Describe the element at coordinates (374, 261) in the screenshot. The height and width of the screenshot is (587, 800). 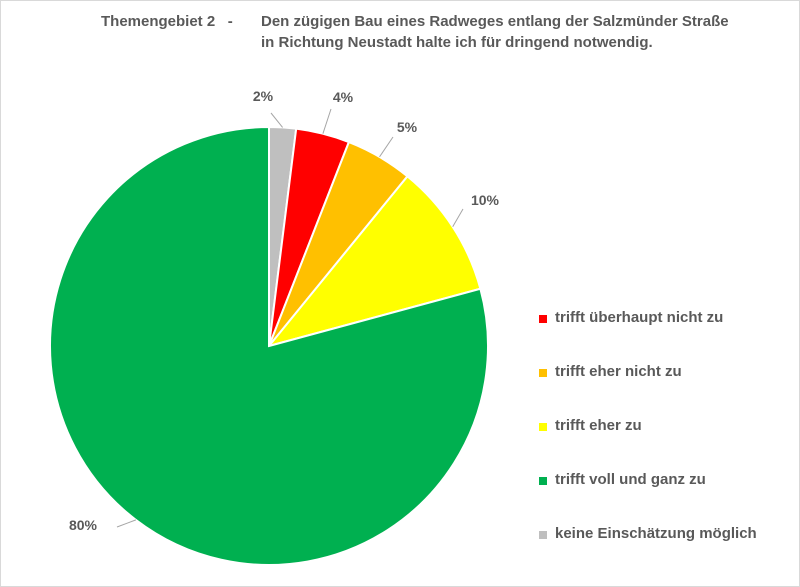
I see `pie-slice` at that location.